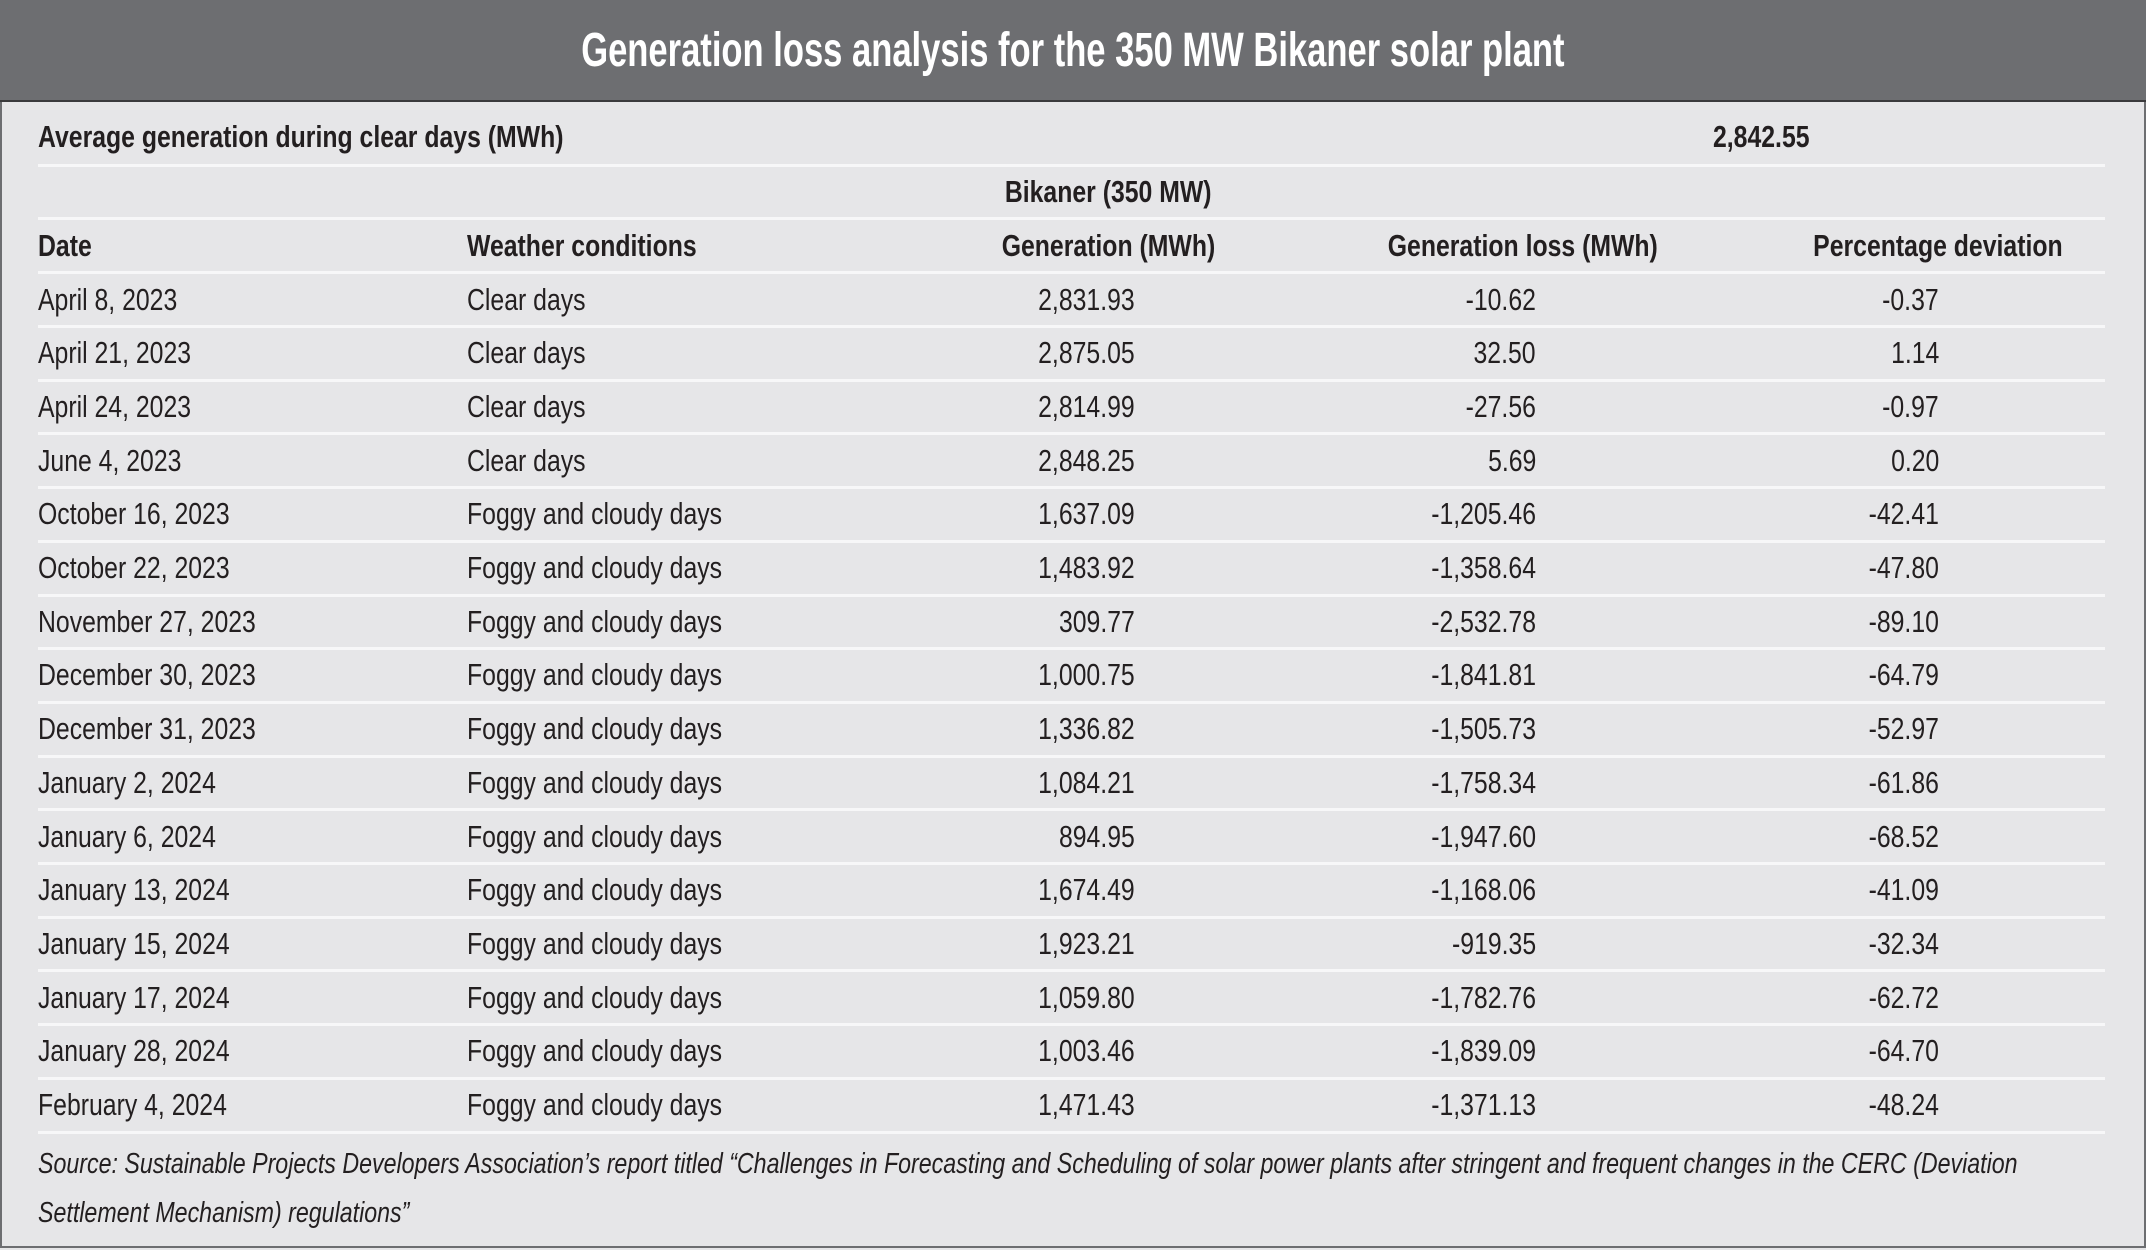 This screenshot has width=2146, height=1250. What do you see at coordinates (1086, 675) in the screenshot?
I see `cell-generation: 1,000.75` at bounding box center [1086, 675].